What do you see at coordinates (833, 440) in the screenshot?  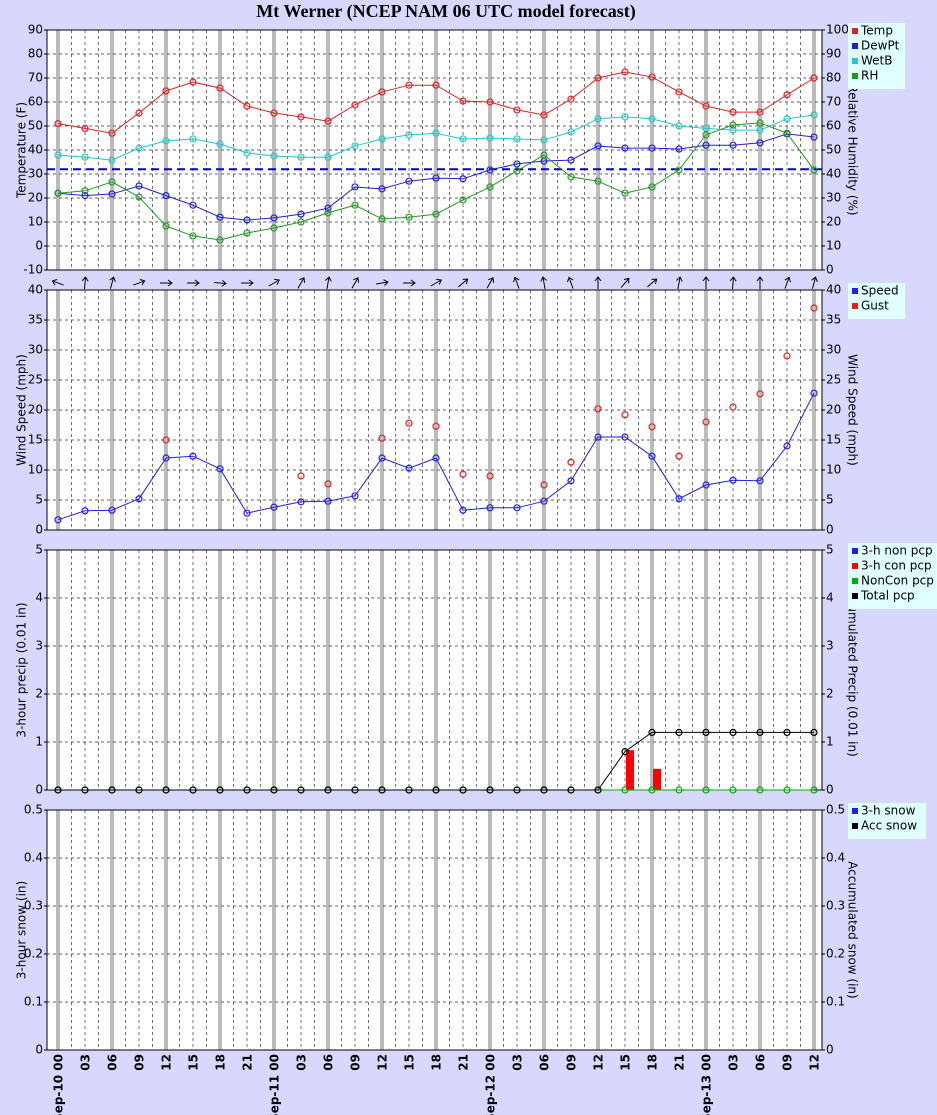 I see `y2-tick-label: 15` at bounding box center [833, 440].